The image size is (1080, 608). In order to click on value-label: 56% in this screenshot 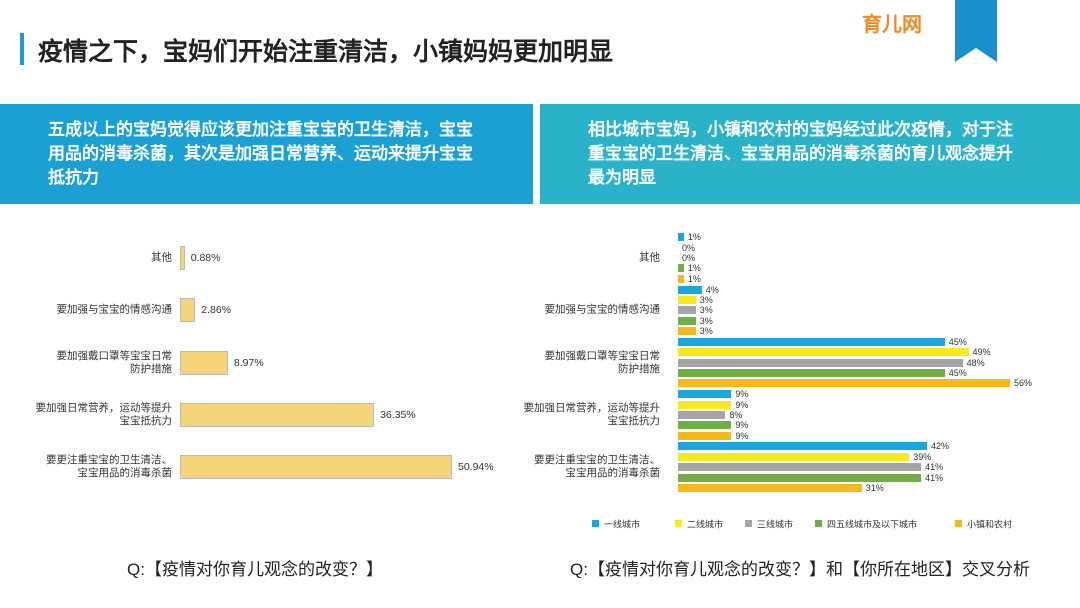, I will do `click(1023, 383)`.